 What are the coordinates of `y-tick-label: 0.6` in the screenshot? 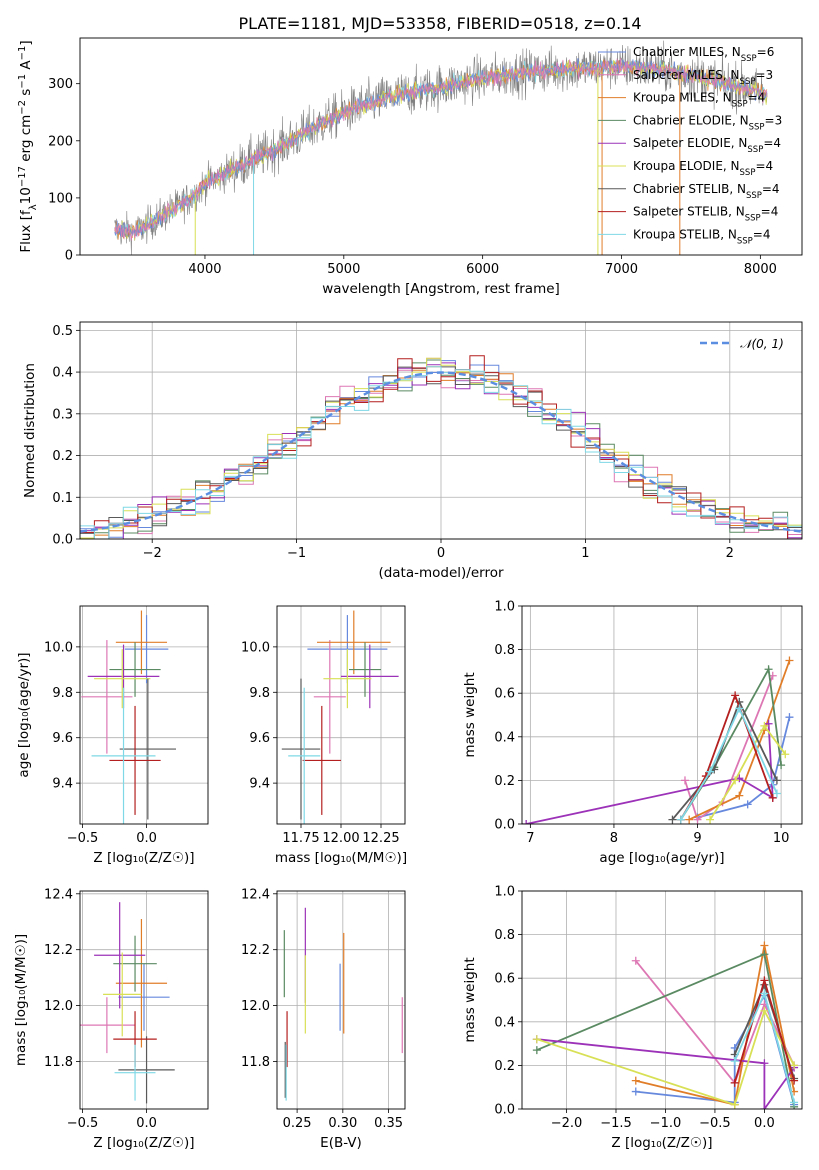 It's located at (504, 979).